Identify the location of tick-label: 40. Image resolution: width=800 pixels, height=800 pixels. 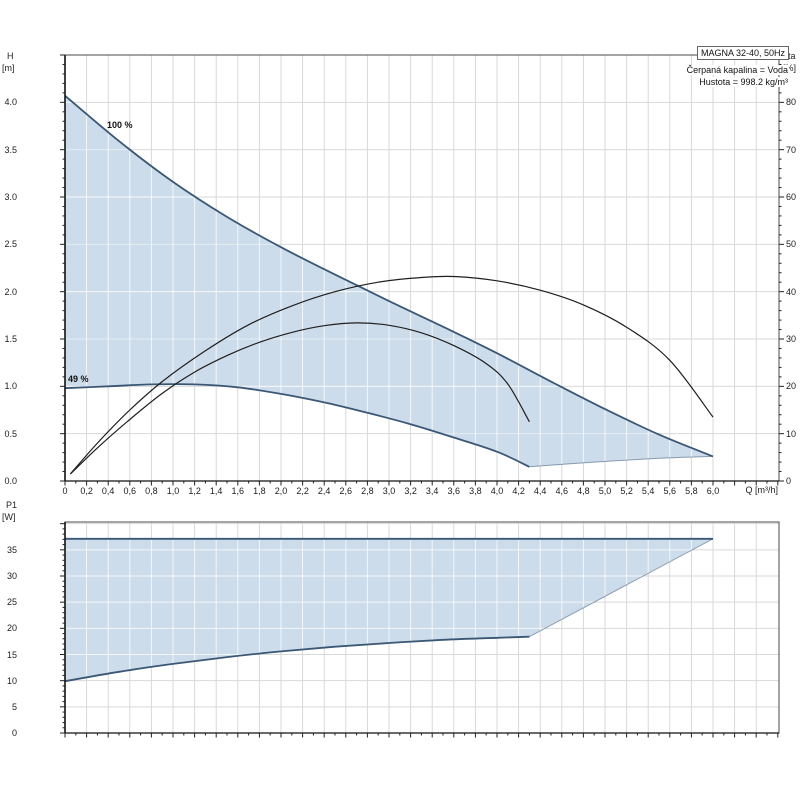
(791, 291).